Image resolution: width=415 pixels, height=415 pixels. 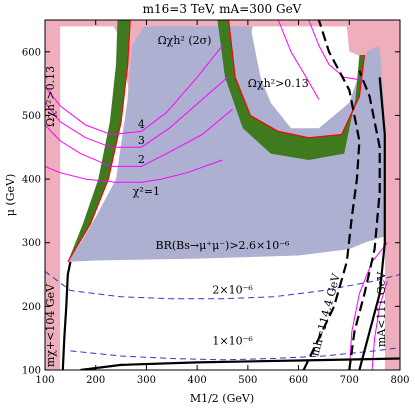 What do you see at coordinates (223, 245) in the screenshot?
I see `annotation-7: BR(Bs→μ⁺μ⁻)>2.6×10⁻⁶` at bounding box center [223, 245].